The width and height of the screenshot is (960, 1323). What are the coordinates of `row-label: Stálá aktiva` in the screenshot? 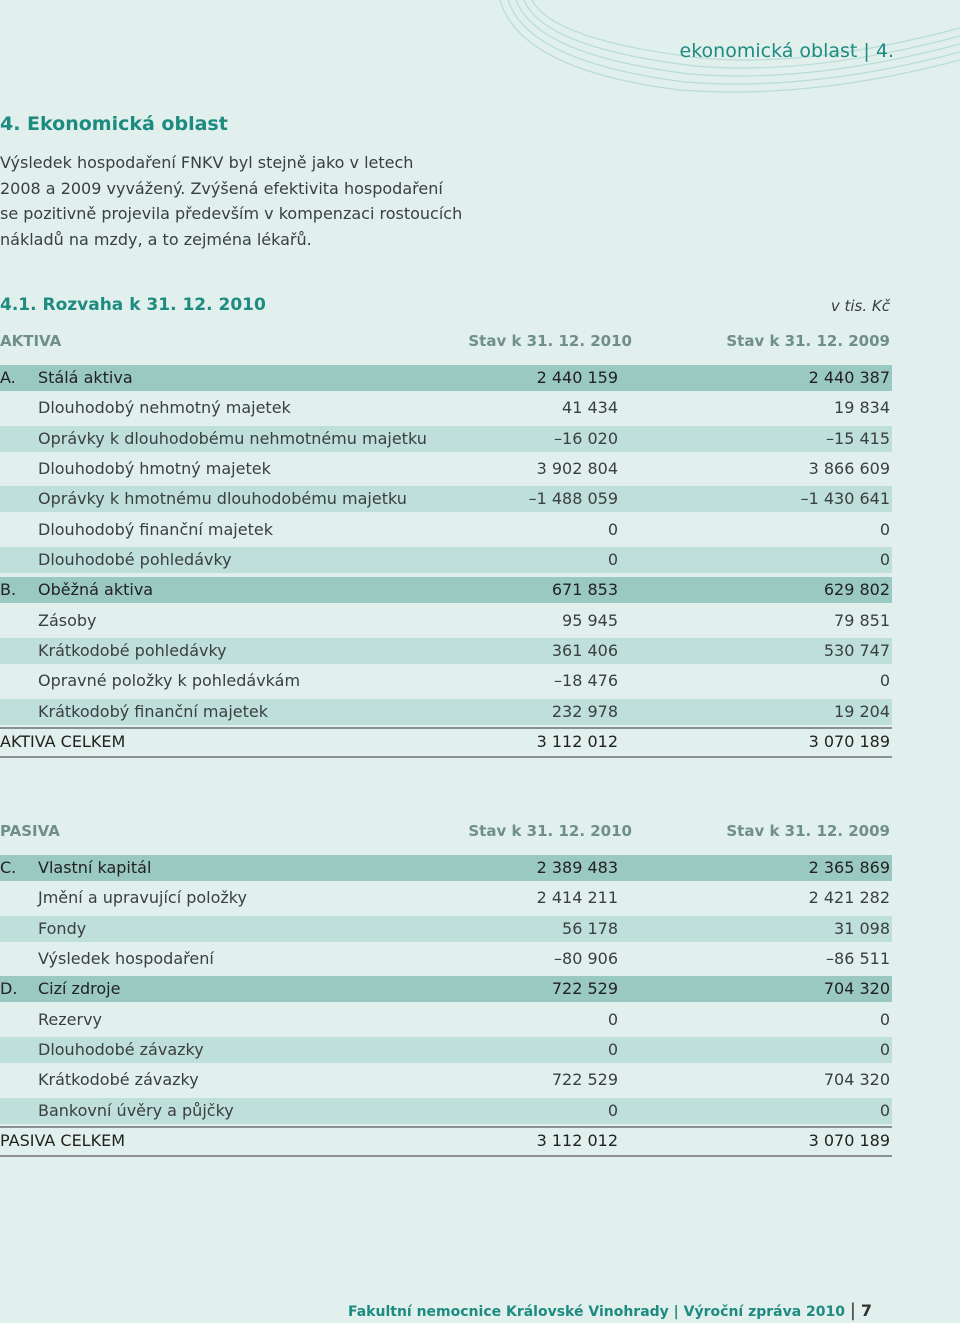 It's located at (85, 377).